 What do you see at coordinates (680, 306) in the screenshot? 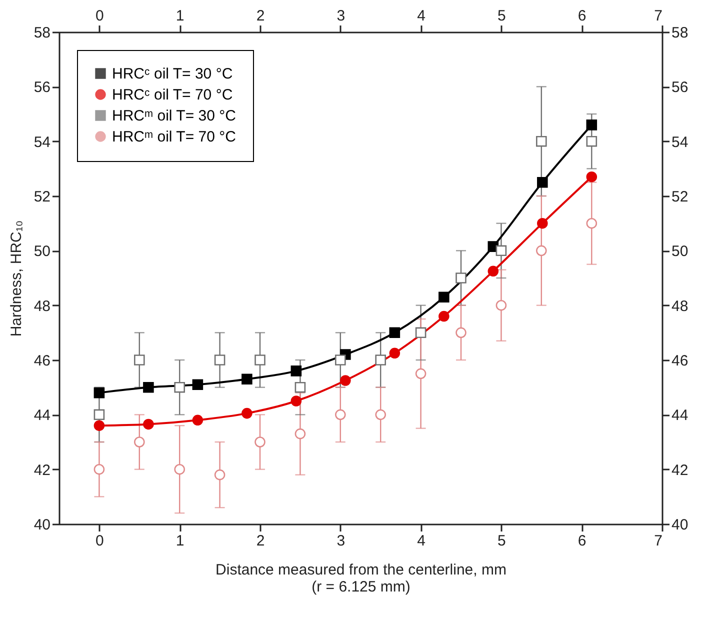
I see `y2-tick-label: 48` at bounding box center [680, 306].